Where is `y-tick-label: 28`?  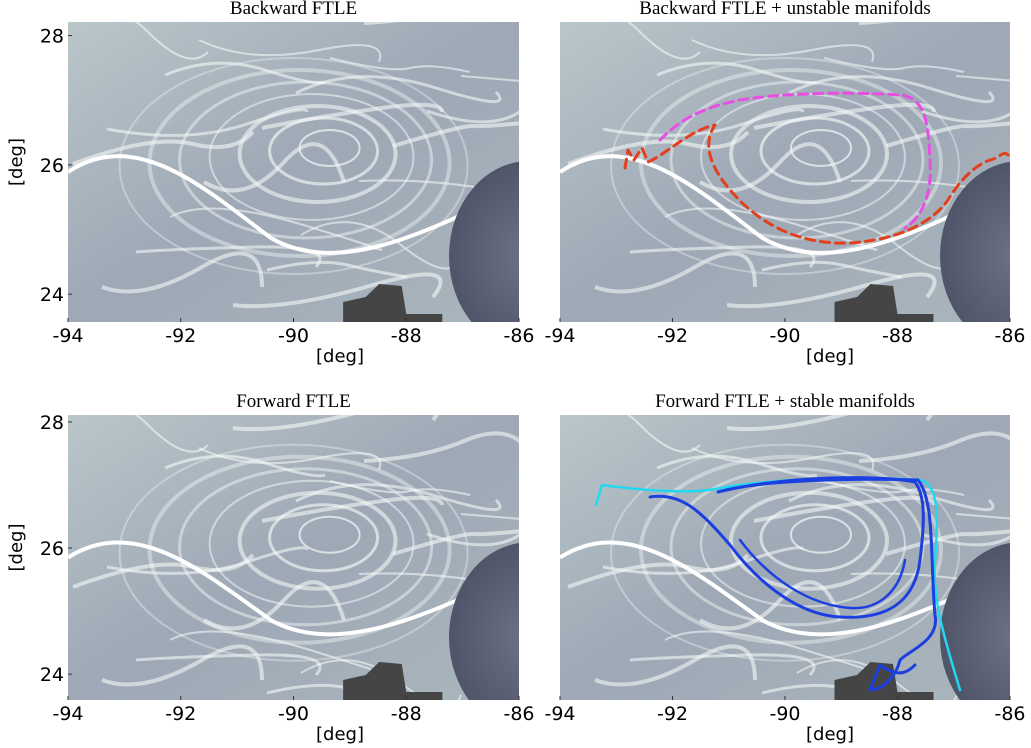 y-tick-label: 28 is located at coordinates (52, 37).